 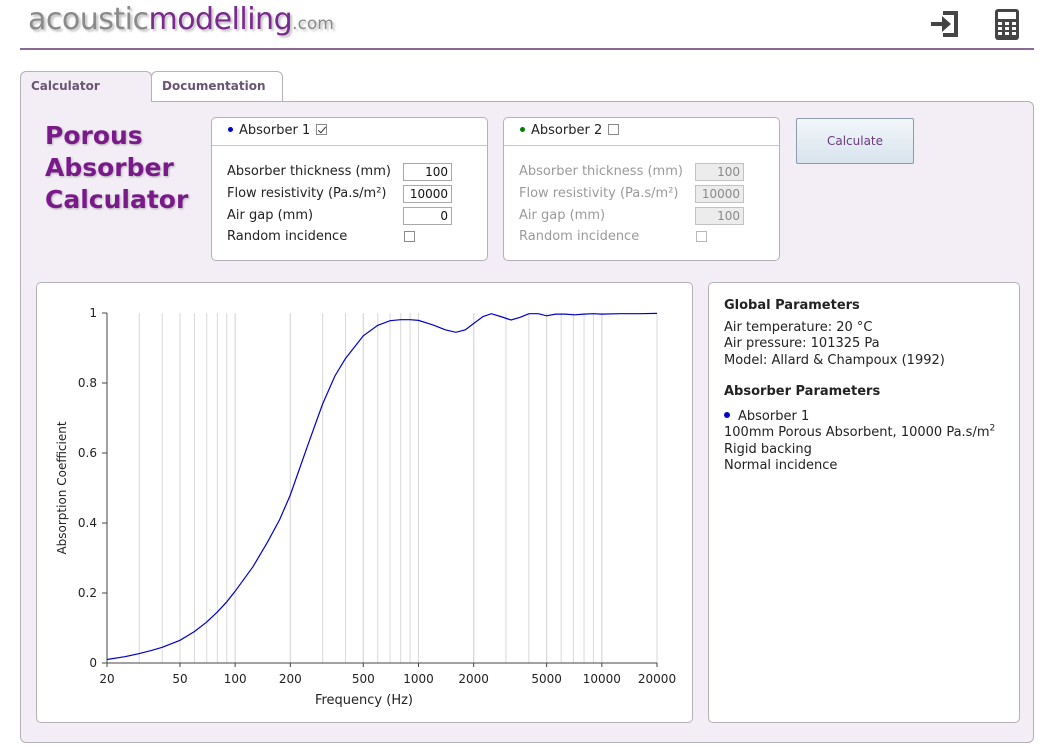 What do you see at coordinates (602, 679) in the screenshot?
I see `x-tick-label: 10000` at bounding box center [602, 679].